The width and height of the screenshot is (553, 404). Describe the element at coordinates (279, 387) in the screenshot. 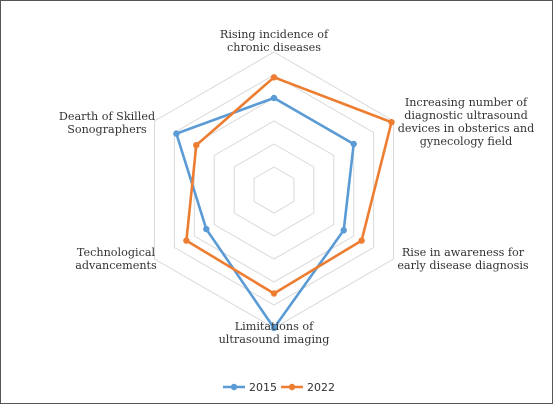

I see `legend: 2015 2022` at that location.